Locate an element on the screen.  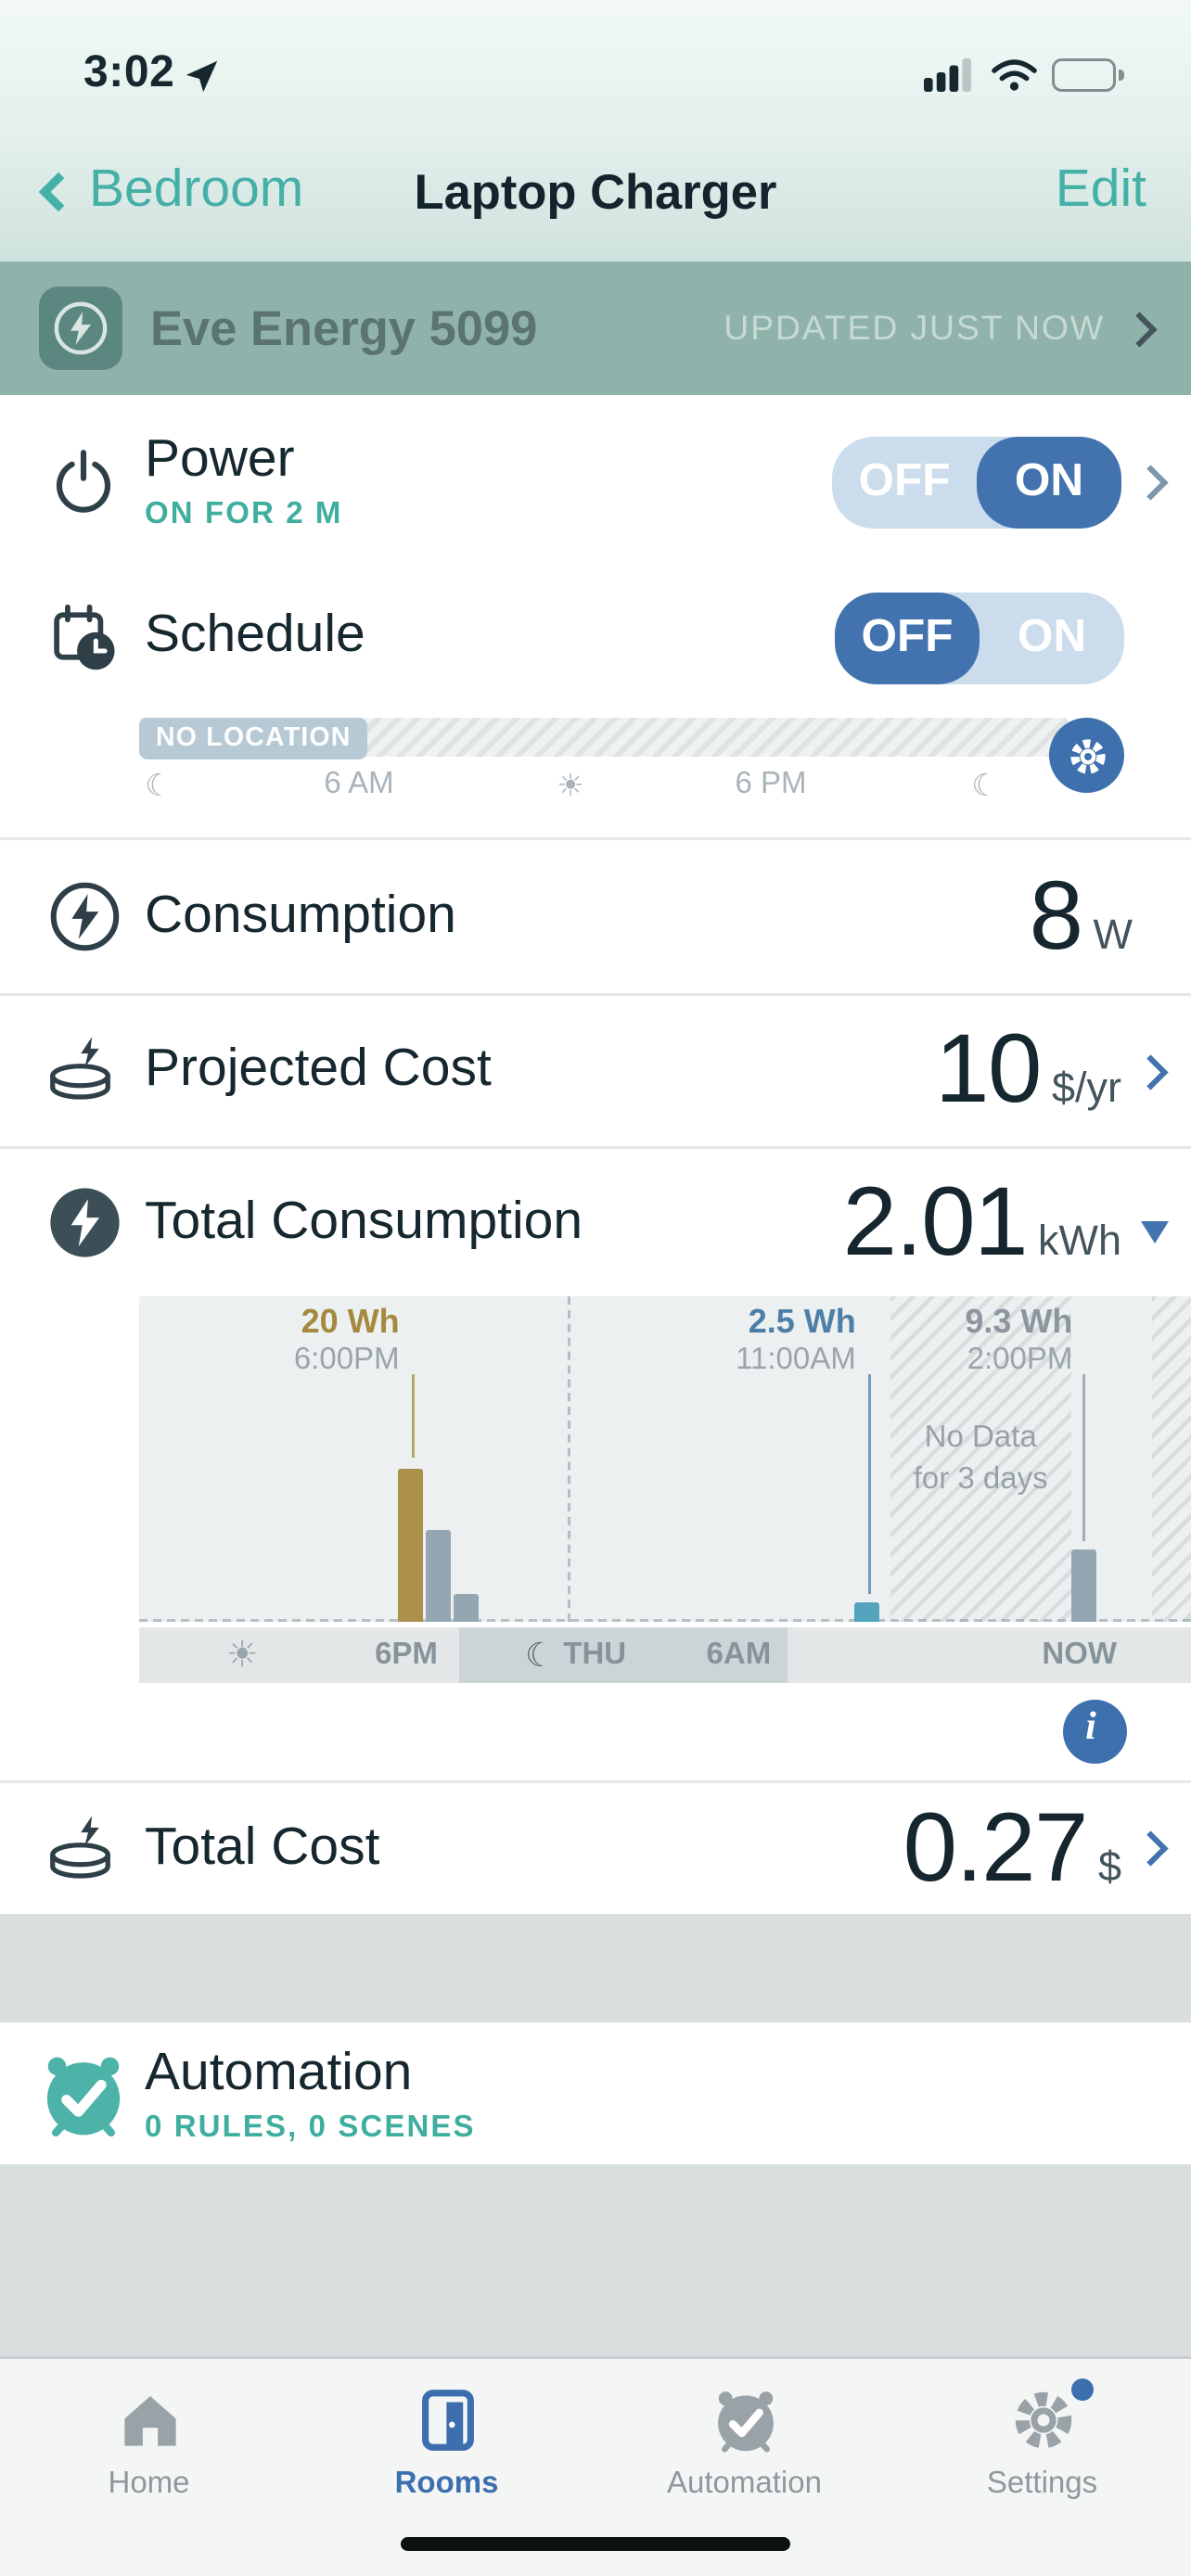
automation-clock-icon is located at coordinates (83, 2094).